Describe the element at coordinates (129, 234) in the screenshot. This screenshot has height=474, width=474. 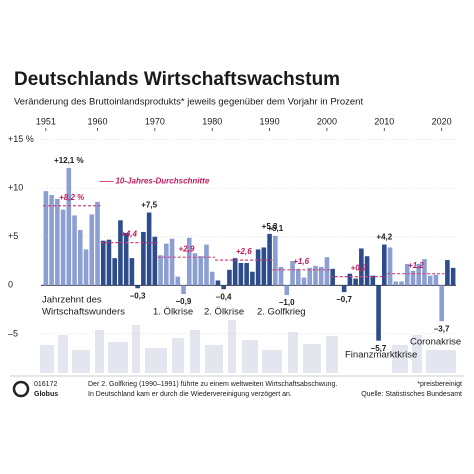
I see `average-label: +4,4` at that location.